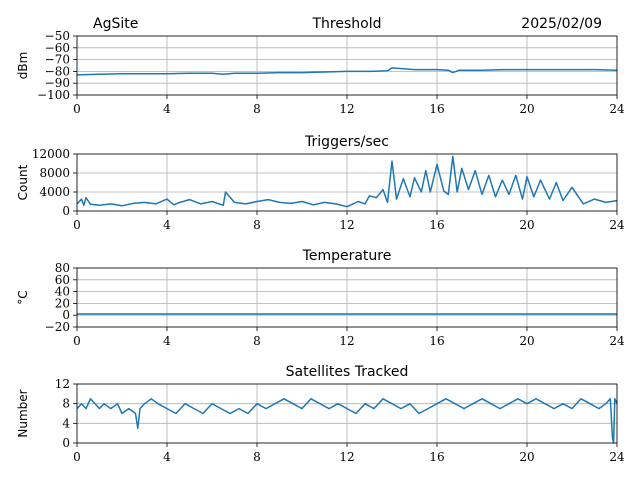  Describe the element at coordinates (23, 297) in the screenshot. I see `temperature-y-axis-label: °C` at that location.